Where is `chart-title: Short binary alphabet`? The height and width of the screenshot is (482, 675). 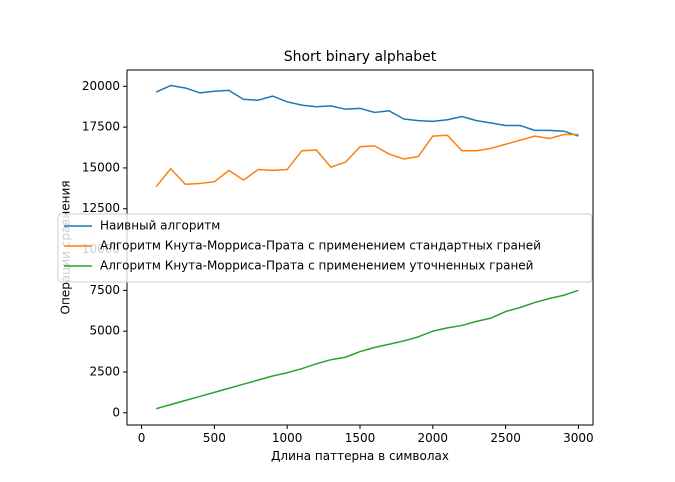 chart-title: Short binary alphabet is located at coordinates (360, 57).